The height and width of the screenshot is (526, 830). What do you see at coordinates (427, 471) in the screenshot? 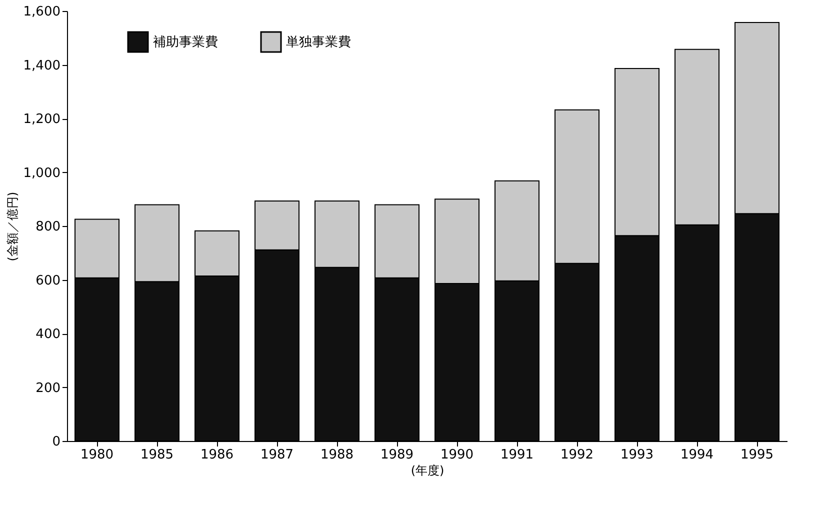
I see `x-axis-title: (年度)` at bounding box center [427, 471].